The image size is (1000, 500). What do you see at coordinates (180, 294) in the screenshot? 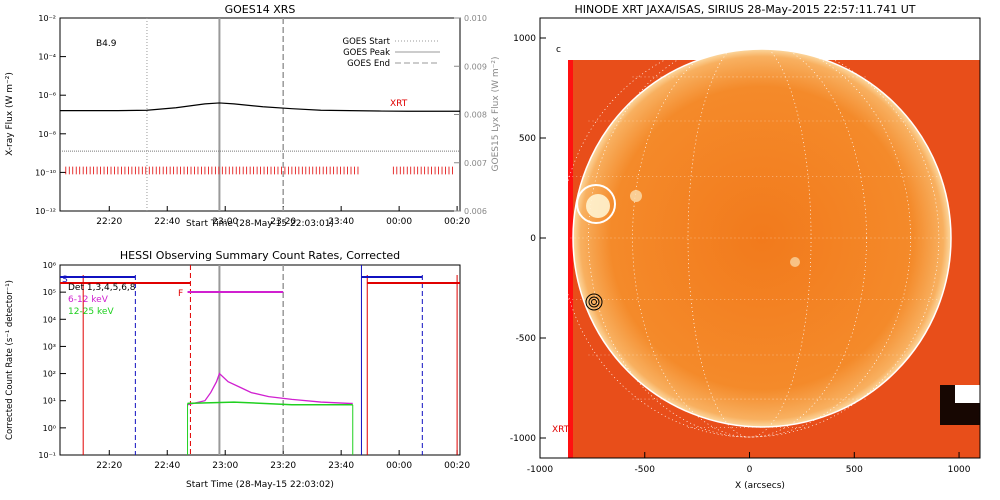
I see `flag-f: F` at bounding box center [180, 294].